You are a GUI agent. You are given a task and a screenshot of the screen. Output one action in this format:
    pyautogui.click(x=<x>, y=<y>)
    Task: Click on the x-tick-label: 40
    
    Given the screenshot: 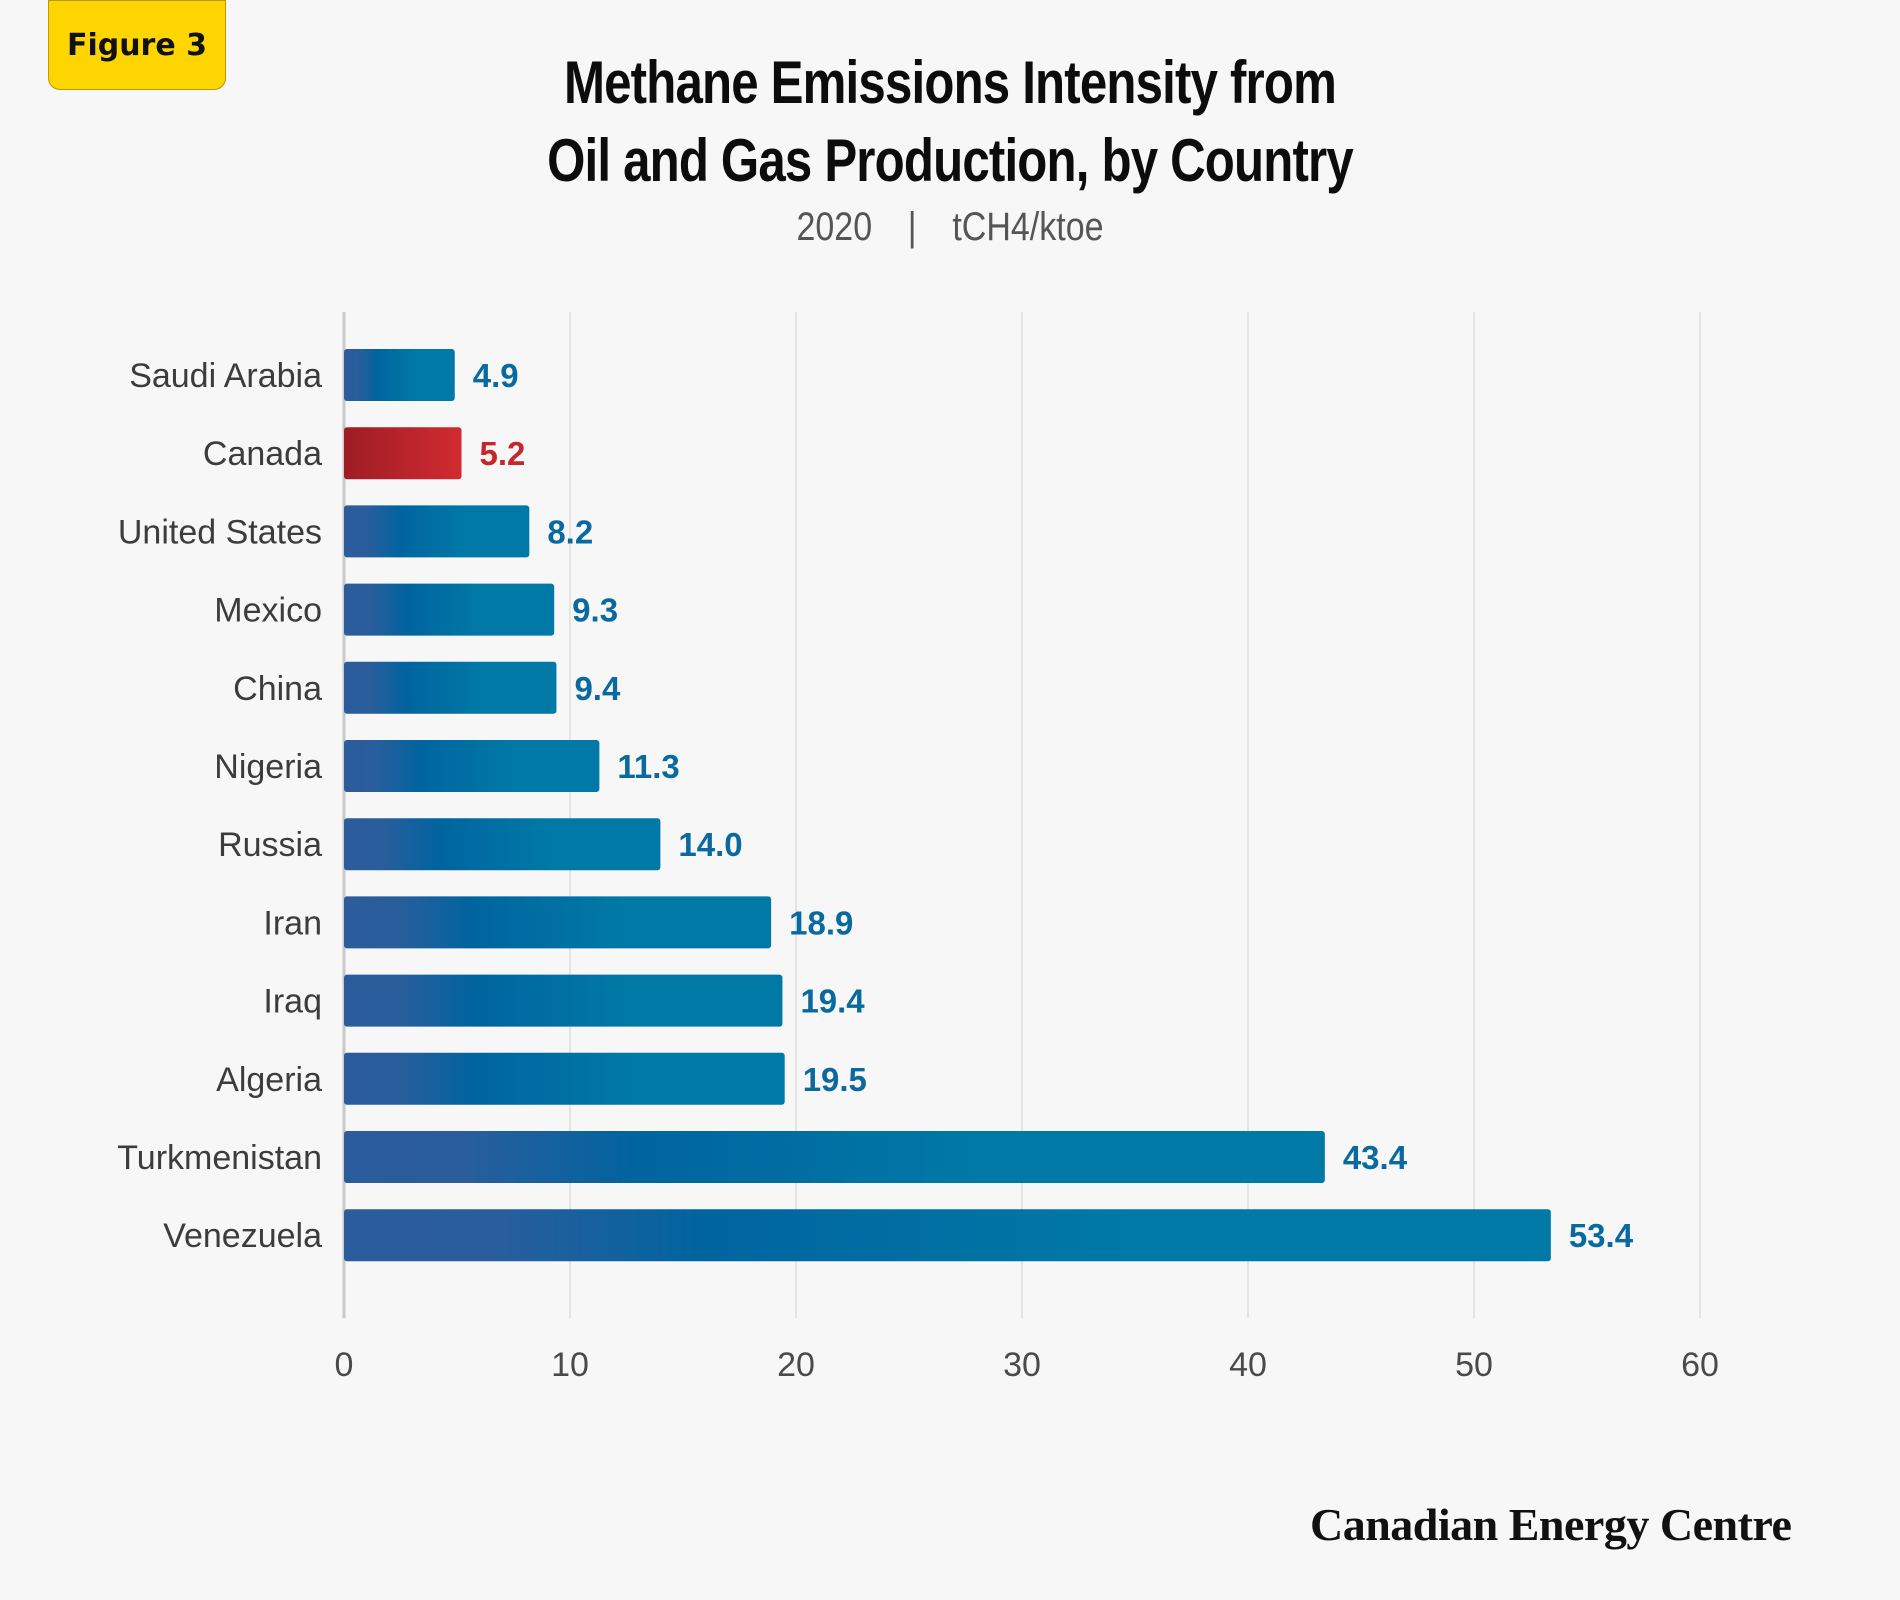 What is the action you would take?
    pyautogui.click(x=1248, y=1365)
    